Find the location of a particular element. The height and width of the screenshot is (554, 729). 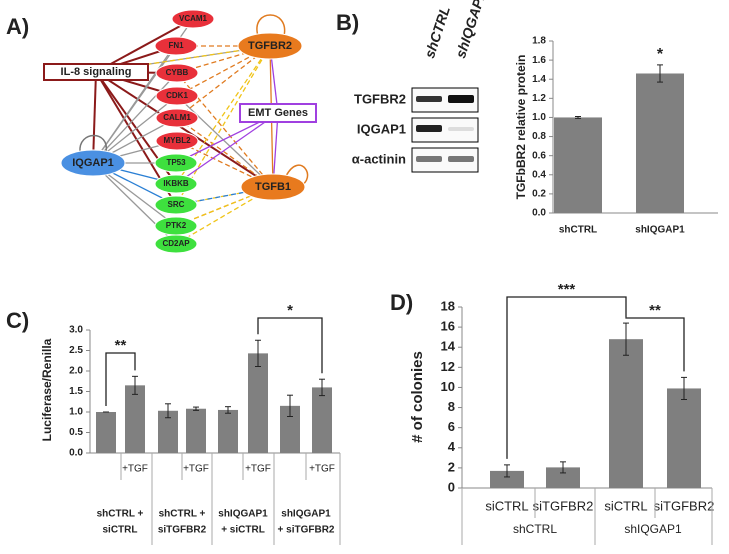

network-label: TP53 is located at coordinates (176, 162).